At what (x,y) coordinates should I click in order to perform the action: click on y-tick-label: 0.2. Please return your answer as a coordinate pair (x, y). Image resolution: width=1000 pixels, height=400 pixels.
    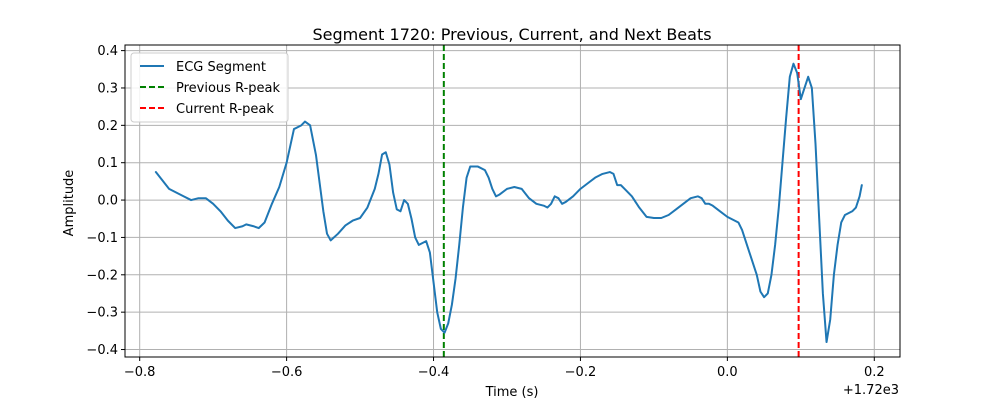
    Looking at the image, I should click on (107, 126).